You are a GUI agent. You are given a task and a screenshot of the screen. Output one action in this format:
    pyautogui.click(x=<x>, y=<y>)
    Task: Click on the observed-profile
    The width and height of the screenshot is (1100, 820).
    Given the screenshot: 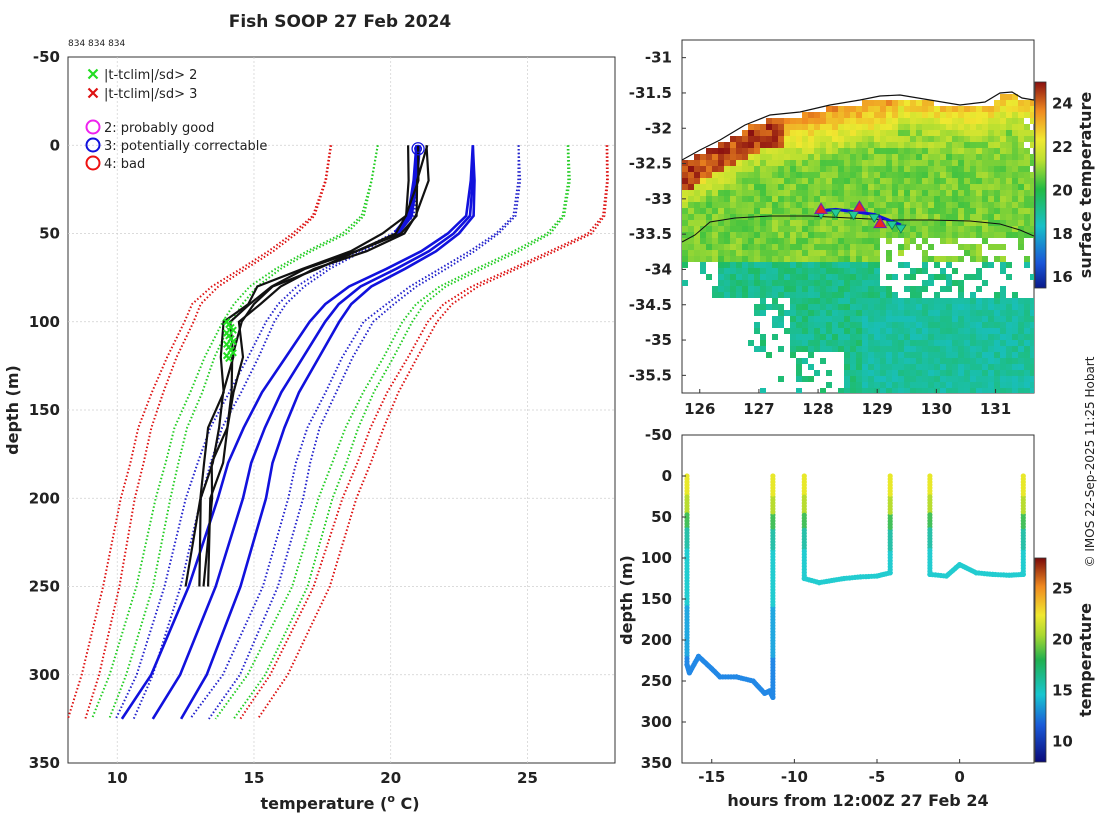 What is the action you would take?
    pyautogui.click(x=297, y=366)
    